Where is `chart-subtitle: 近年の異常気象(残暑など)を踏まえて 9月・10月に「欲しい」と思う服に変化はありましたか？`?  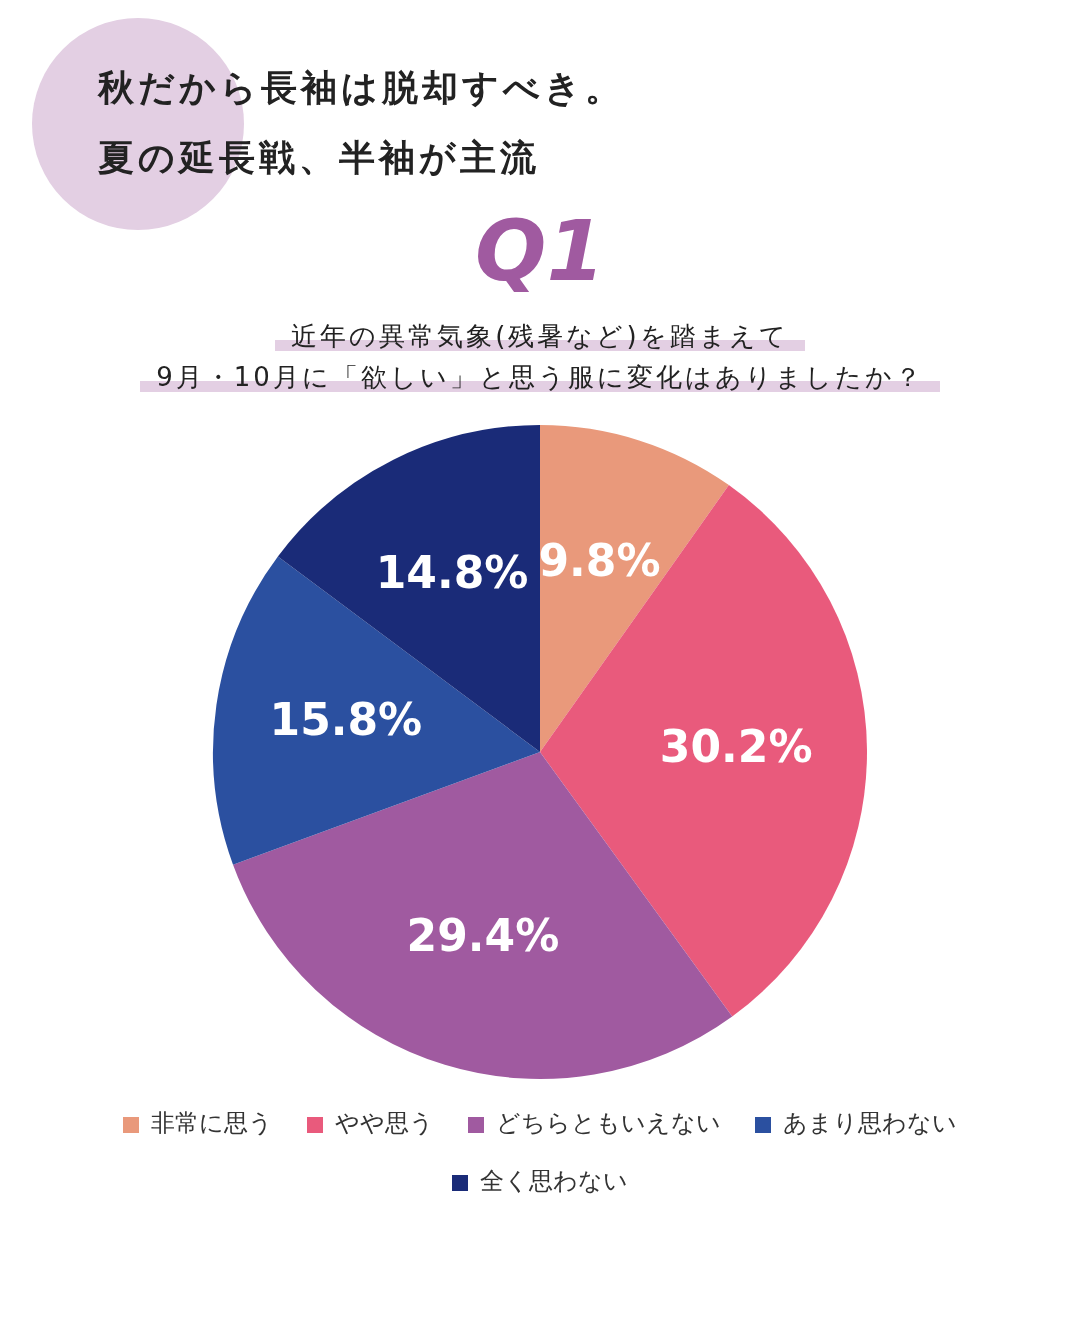 chart-subtitle: 近年の異常気象(残暑など)を踏まえて 9月・10月に「欲しい」と思う服に変化はありましたか？ is located at coordinates (540, 356).